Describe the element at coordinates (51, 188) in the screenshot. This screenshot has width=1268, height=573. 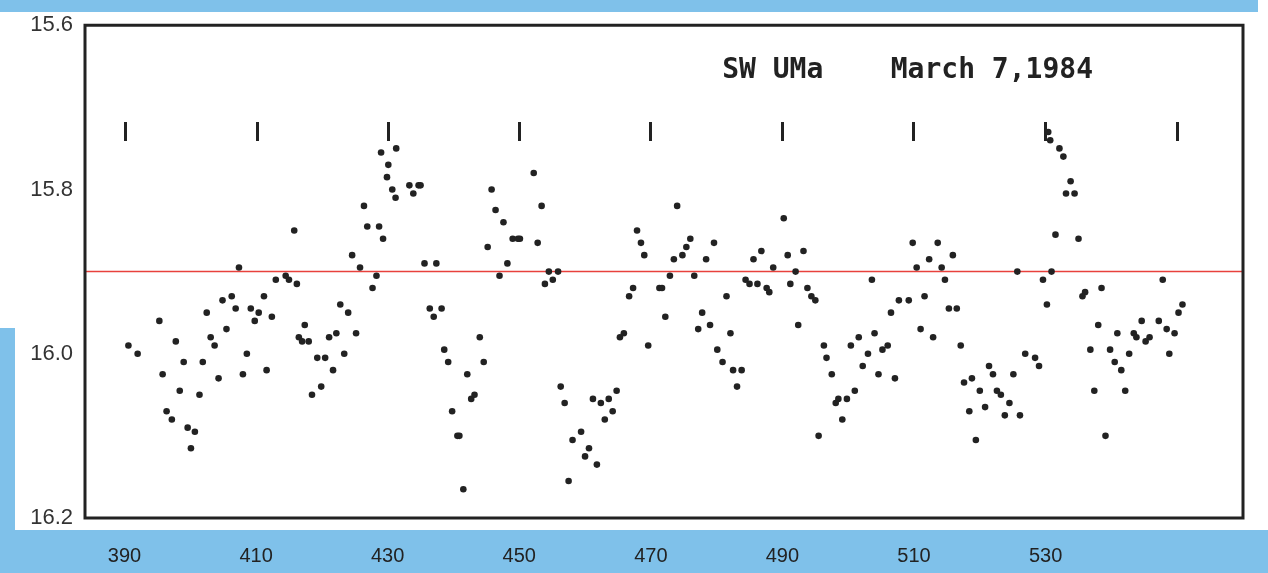
I see `y-tick-label: 15.8` at that location.